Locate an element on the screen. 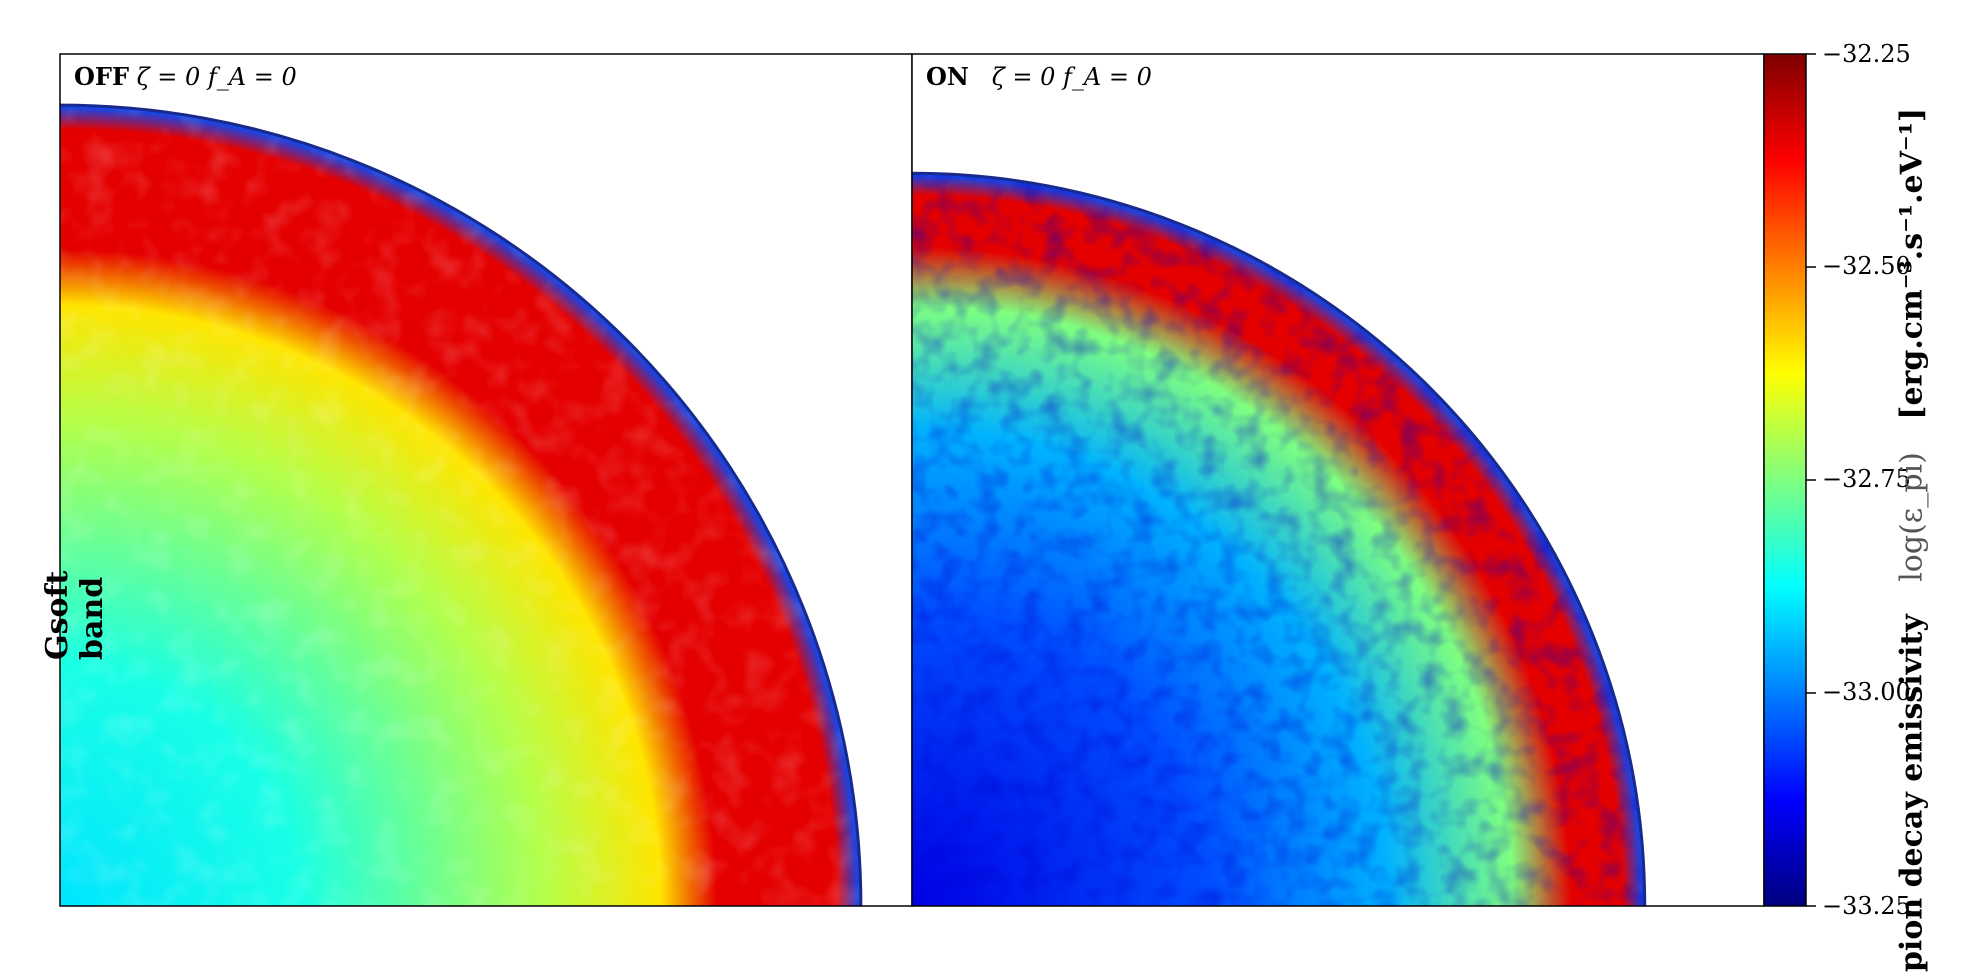 This screenshot has width=1976, height=972. colorbar-tick-label: −32.25 is located at coordinates (1866, 54).